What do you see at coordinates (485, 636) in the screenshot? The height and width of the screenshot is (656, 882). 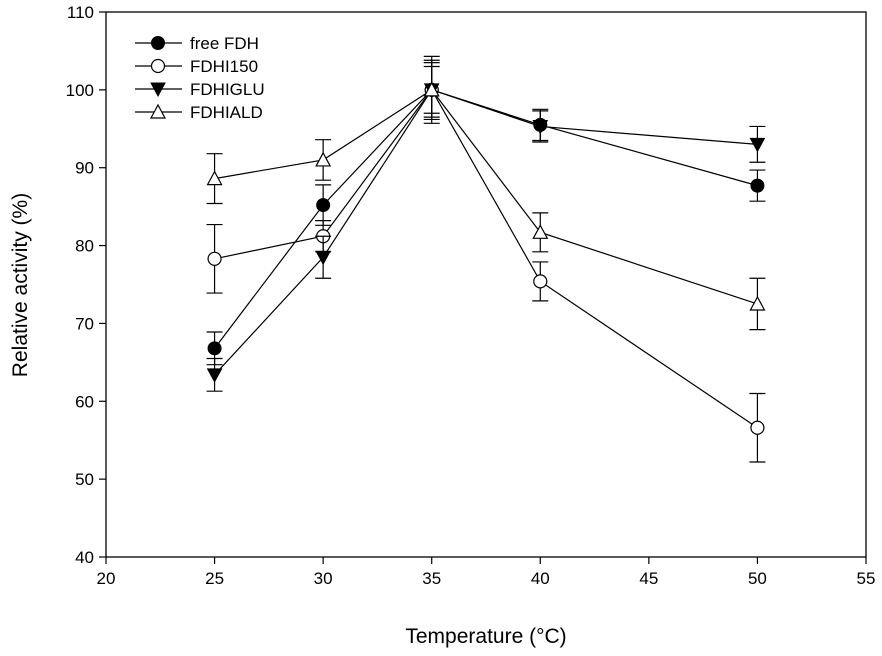 I see `x-axis-title: Temperature (°C)` at bounding box center [485, 636].